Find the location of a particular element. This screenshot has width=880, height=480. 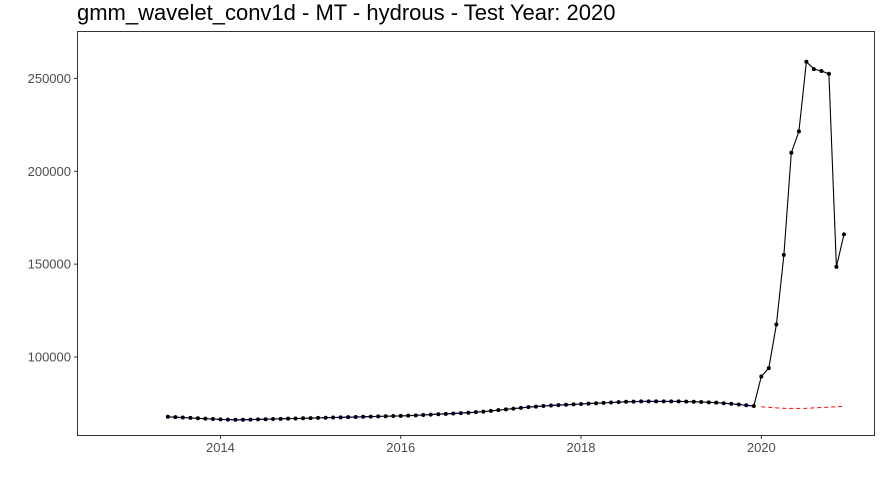

y-tick-label: 200000 is located at coordinates (49, 171).